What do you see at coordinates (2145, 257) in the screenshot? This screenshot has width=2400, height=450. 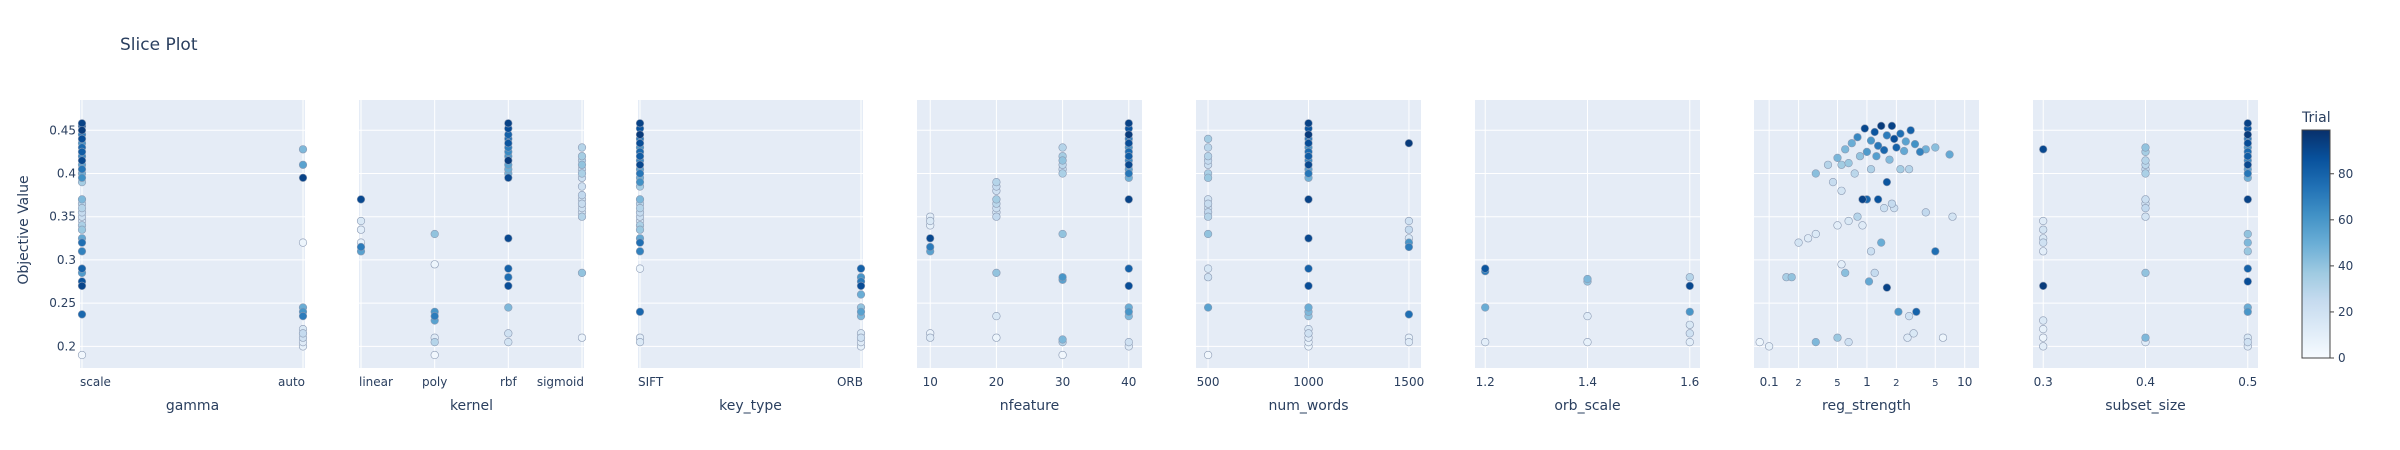 I see `panel-subset_size: 0.3 0.4 0.5 subset_size` at bounding box center [2145, 257].